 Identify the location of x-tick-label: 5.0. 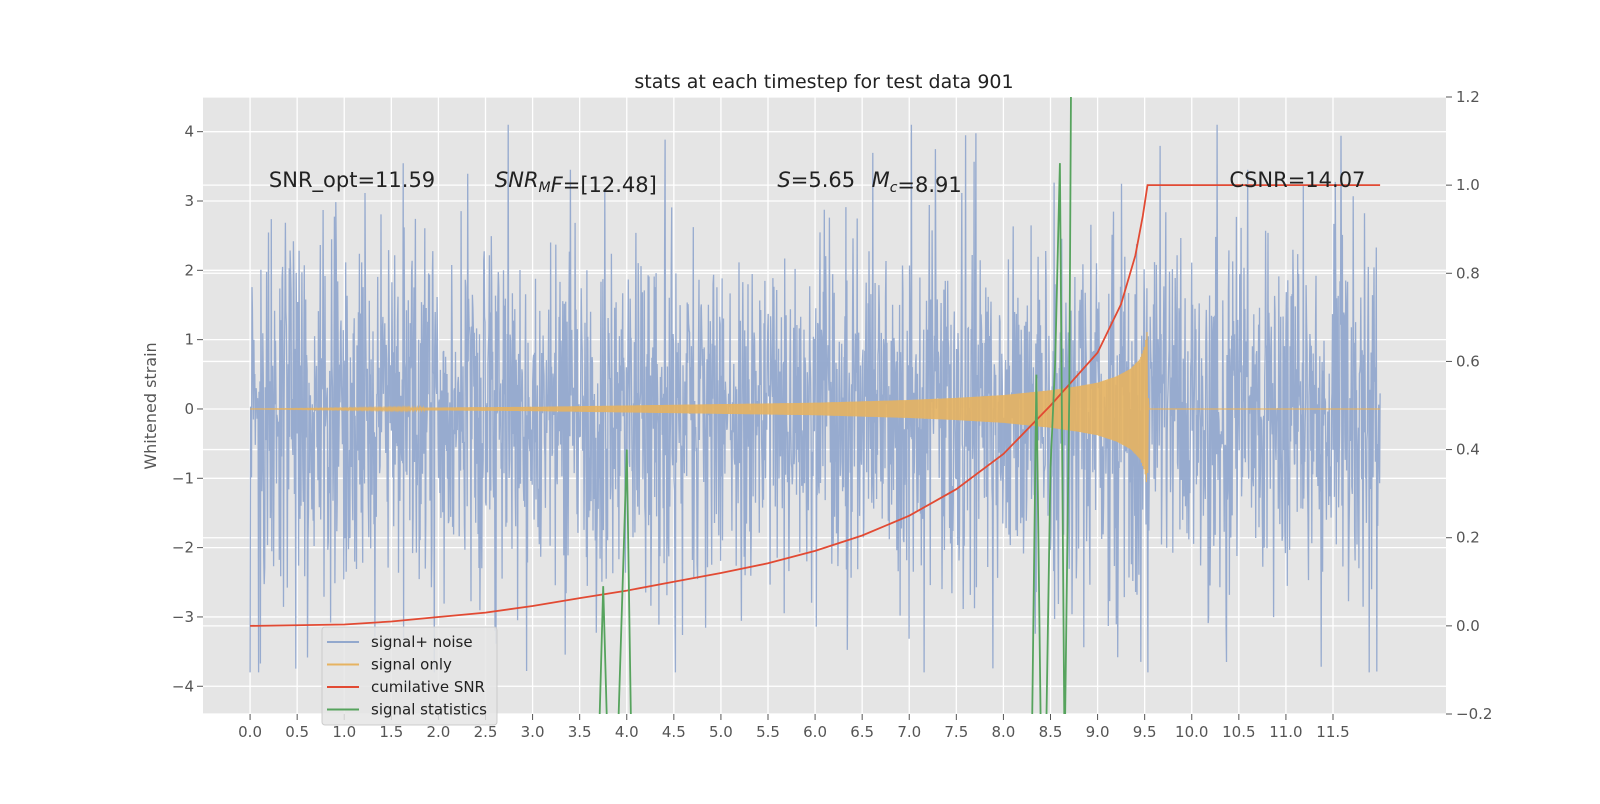
(721, 732).